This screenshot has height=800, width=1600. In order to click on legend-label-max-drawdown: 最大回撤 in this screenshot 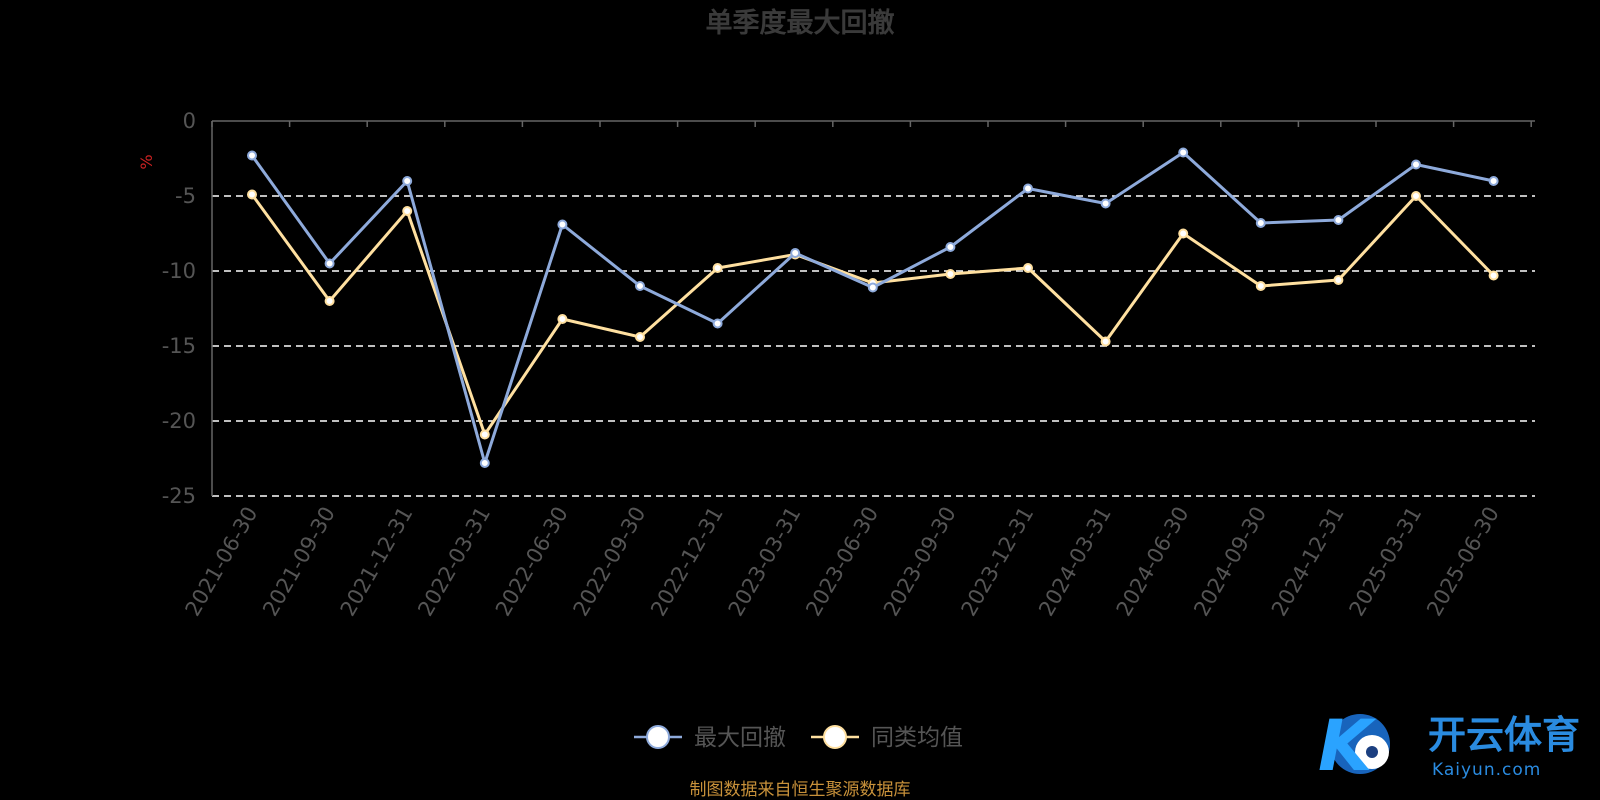, I will do `click(740, 738)`.